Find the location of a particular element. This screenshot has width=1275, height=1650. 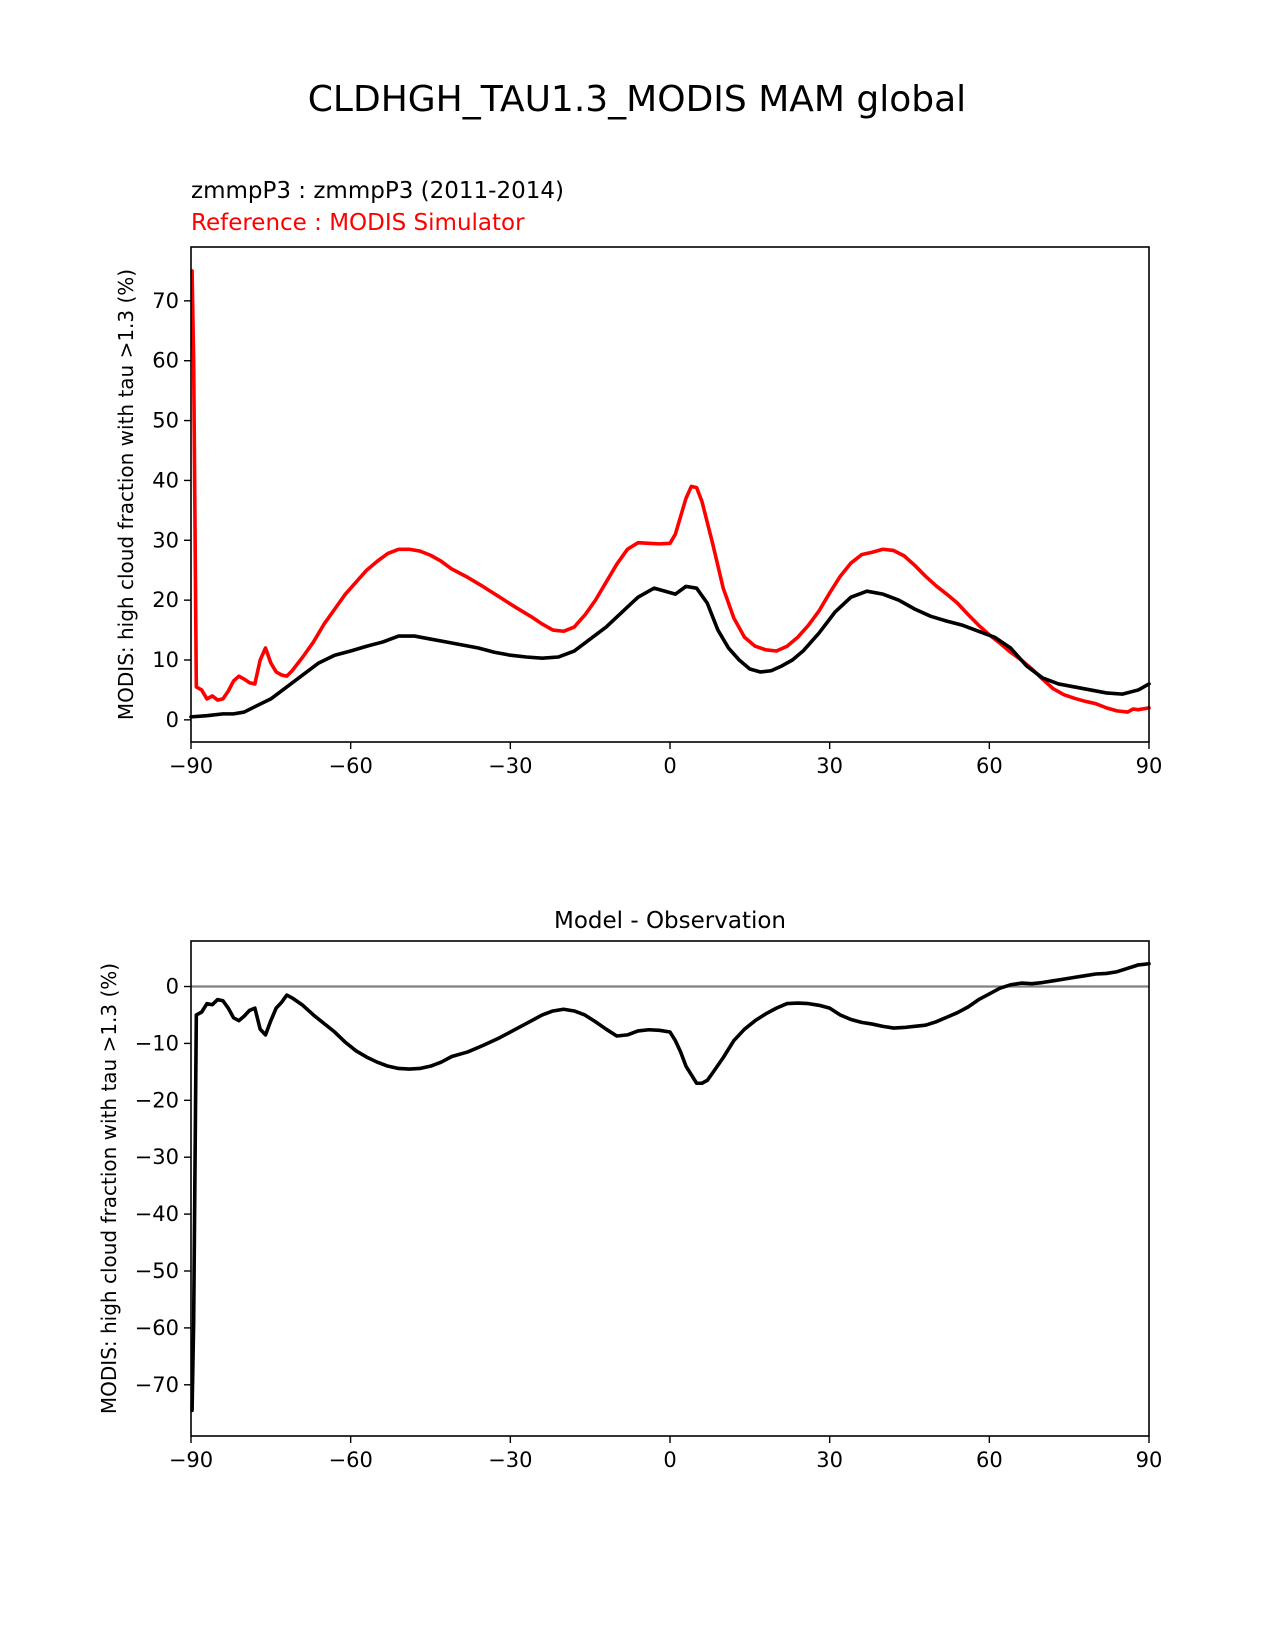

y-tick-label: 30 is located at coordinates (165, 540).